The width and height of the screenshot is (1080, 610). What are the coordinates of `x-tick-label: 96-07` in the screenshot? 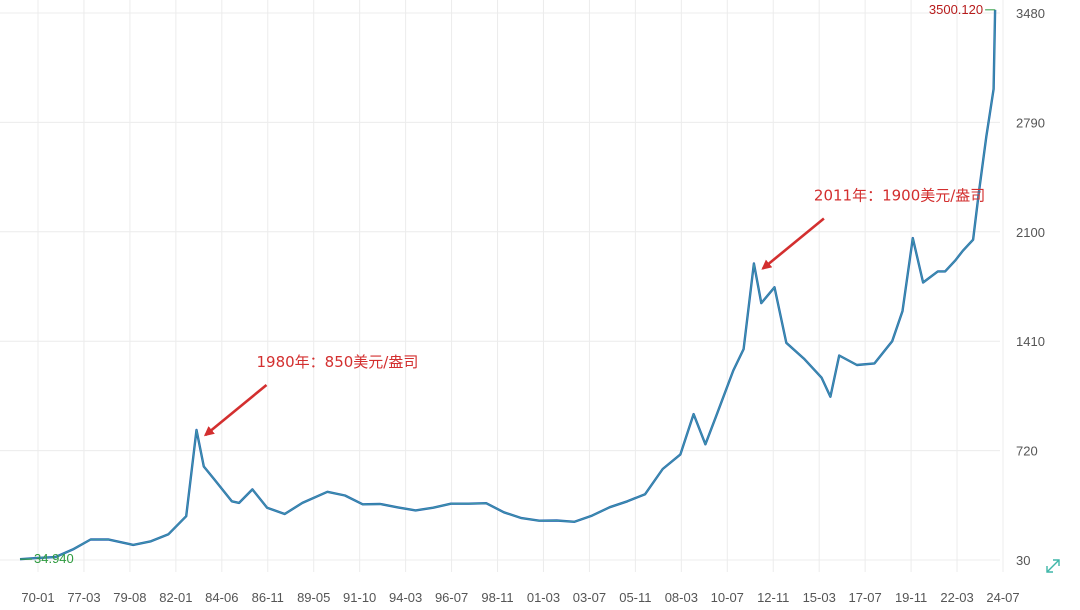 It's located at (451, 597).